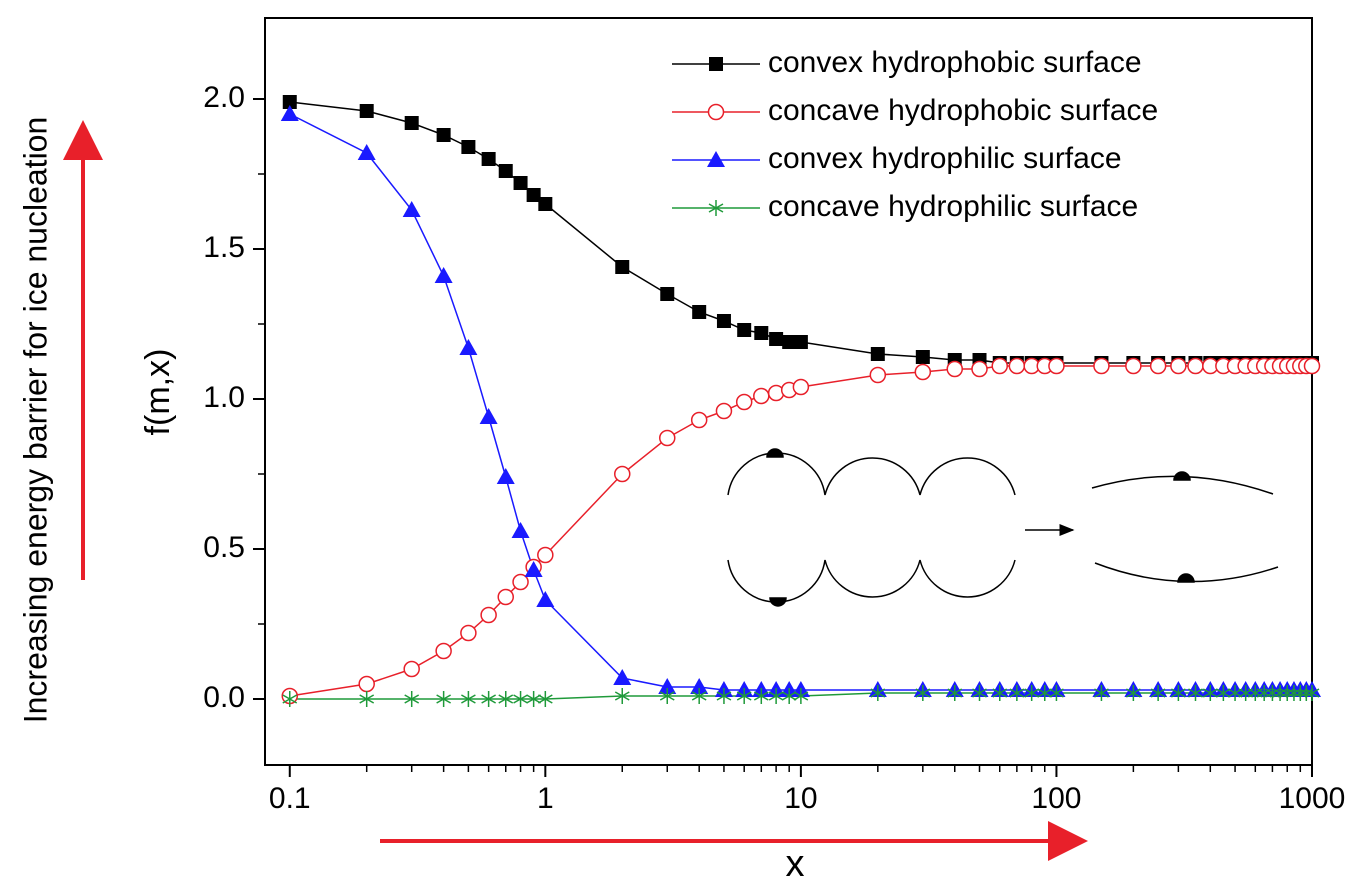 This screenshot has height=889, width=1363. I want to click on y-tick-label: 1.0, so click(224, 397).